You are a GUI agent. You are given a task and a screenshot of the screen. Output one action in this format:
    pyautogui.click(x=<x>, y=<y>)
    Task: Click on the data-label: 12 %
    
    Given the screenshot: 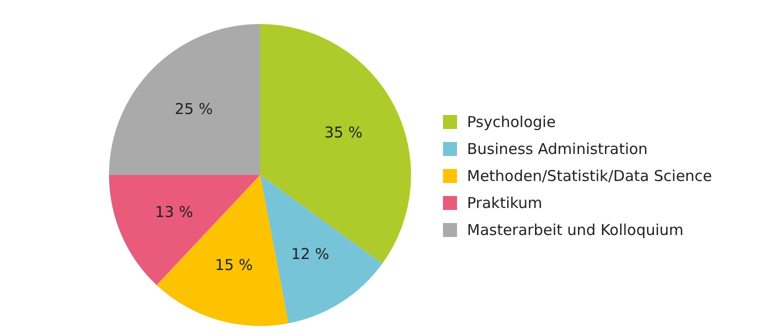 What is the action you would take?
    pyautogui.click(x=310, y=254)
    